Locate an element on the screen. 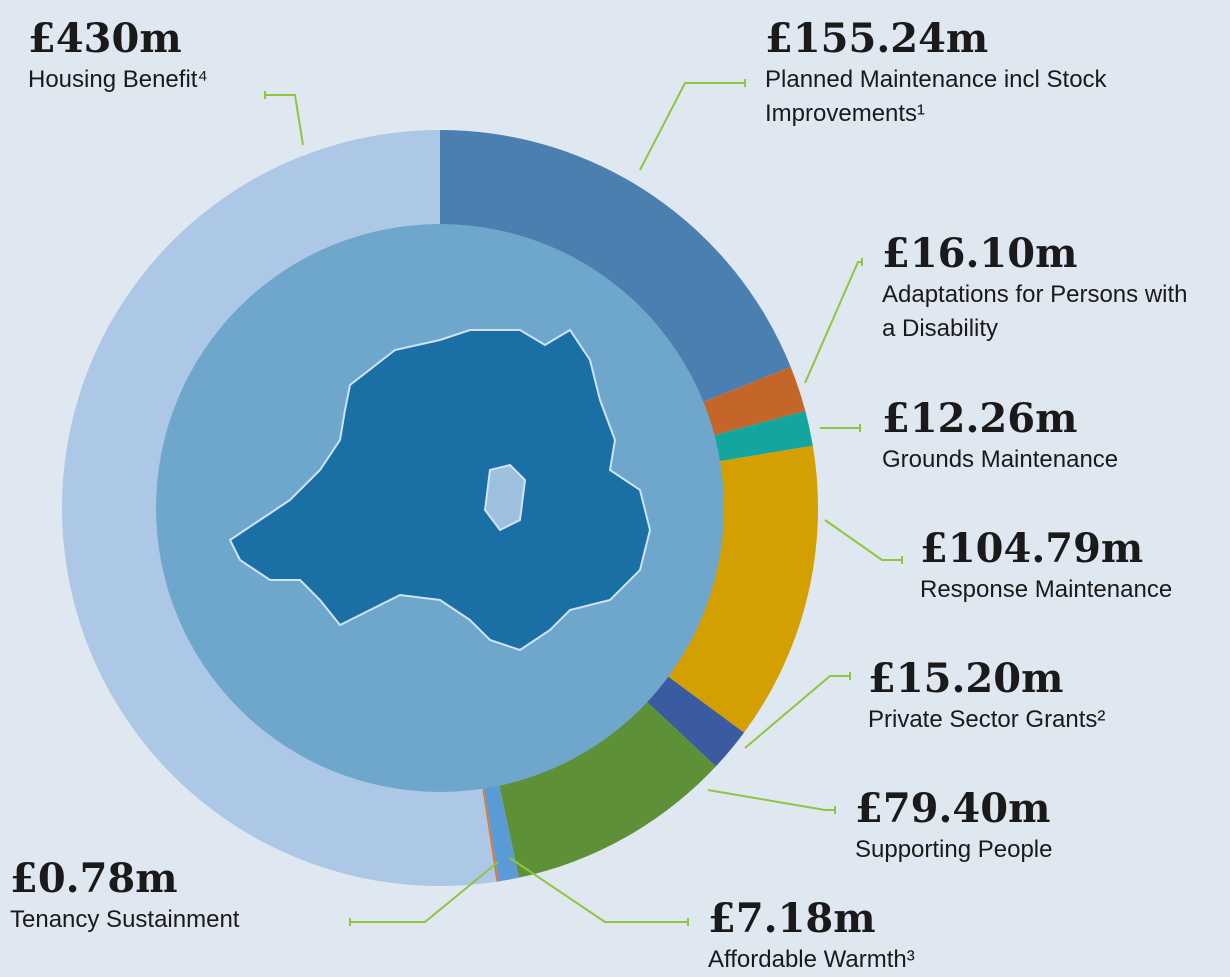 The width and height of the screenshot is (1230, 977). value-label: £79.40m is located at coordinates (953, 808).